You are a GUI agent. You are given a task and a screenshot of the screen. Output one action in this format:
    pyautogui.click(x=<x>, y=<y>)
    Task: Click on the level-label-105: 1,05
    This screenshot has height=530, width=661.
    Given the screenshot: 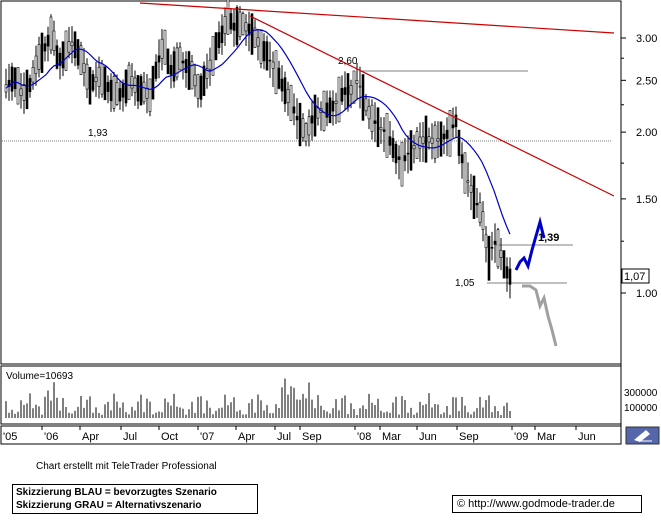 What is the action you would take?
    pyautogui.click(x=465, y=283)
    